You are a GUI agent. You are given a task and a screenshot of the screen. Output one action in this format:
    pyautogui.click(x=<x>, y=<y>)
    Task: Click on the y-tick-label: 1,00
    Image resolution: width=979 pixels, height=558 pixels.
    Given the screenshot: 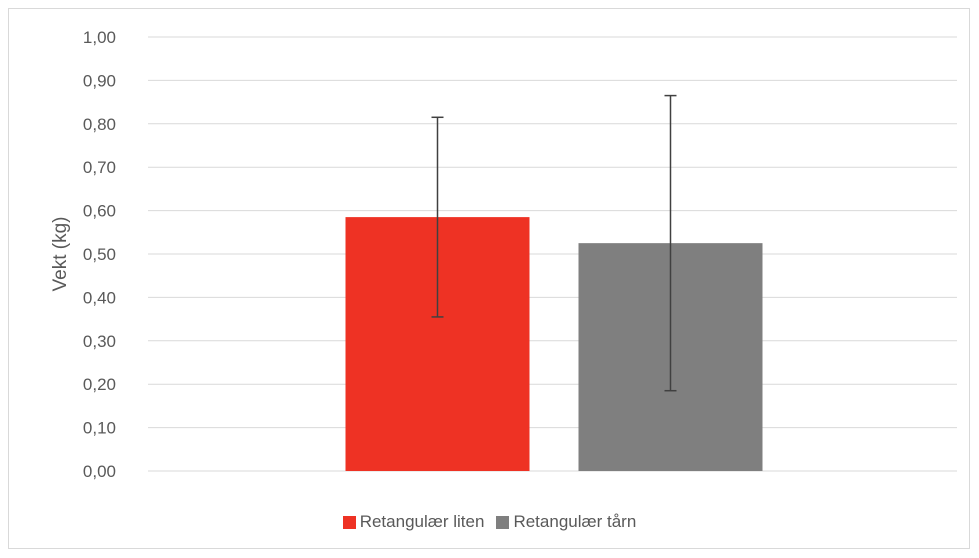 What is the action you would take?
    pyautogui.click(x=99, y=37)
    